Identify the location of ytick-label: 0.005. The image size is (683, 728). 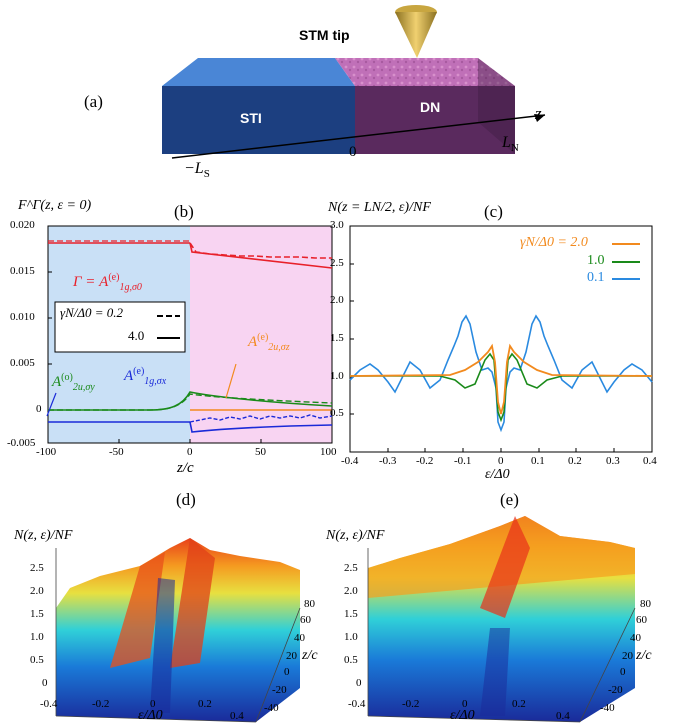
(22, 363).